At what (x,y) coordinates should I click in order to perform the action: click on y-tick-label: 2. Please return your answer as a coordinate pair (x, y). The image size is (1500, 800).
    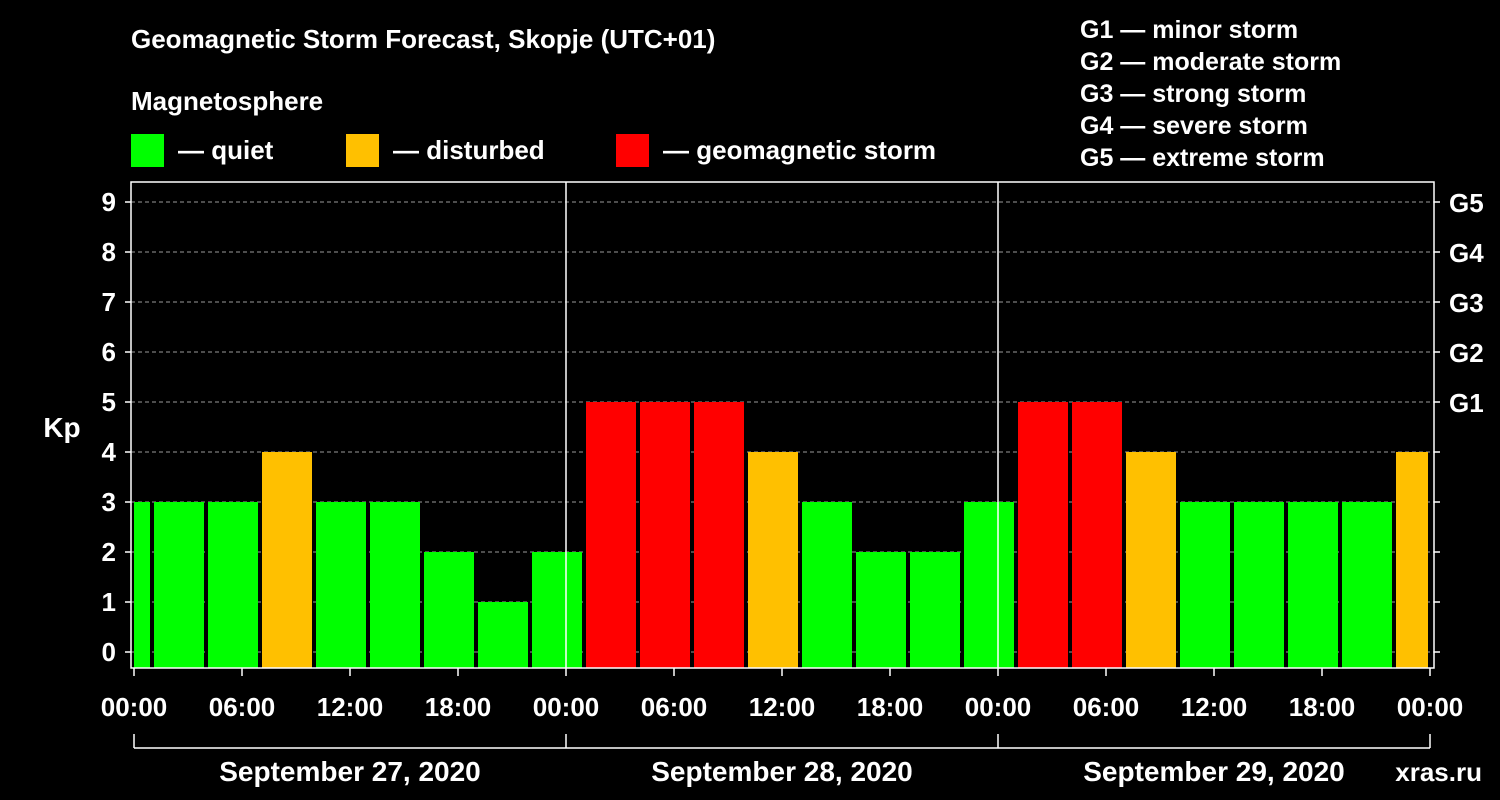
    Looking at the image, I should click on (109, 552).